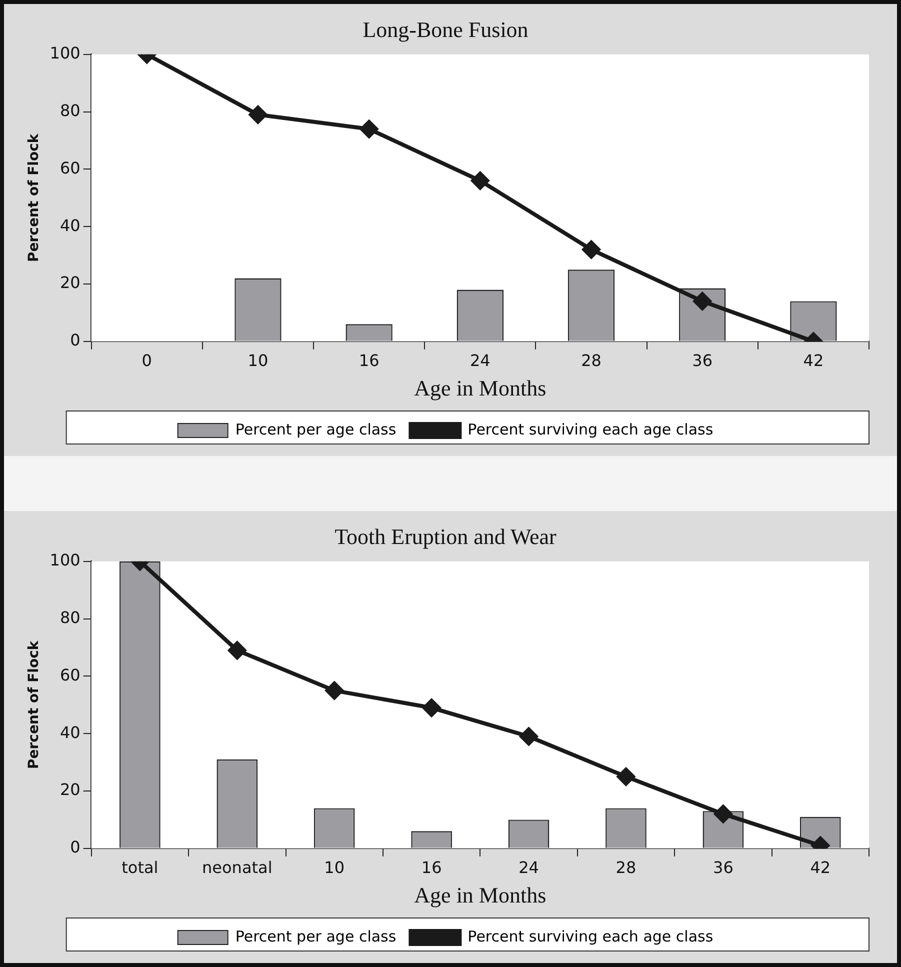 This screenshot has height=967, width=901. What do you see at coordinates (445, 29) in the screenshot?
I see `chart-title: Long-Bone Fusion` at bounding box center [445, 29].